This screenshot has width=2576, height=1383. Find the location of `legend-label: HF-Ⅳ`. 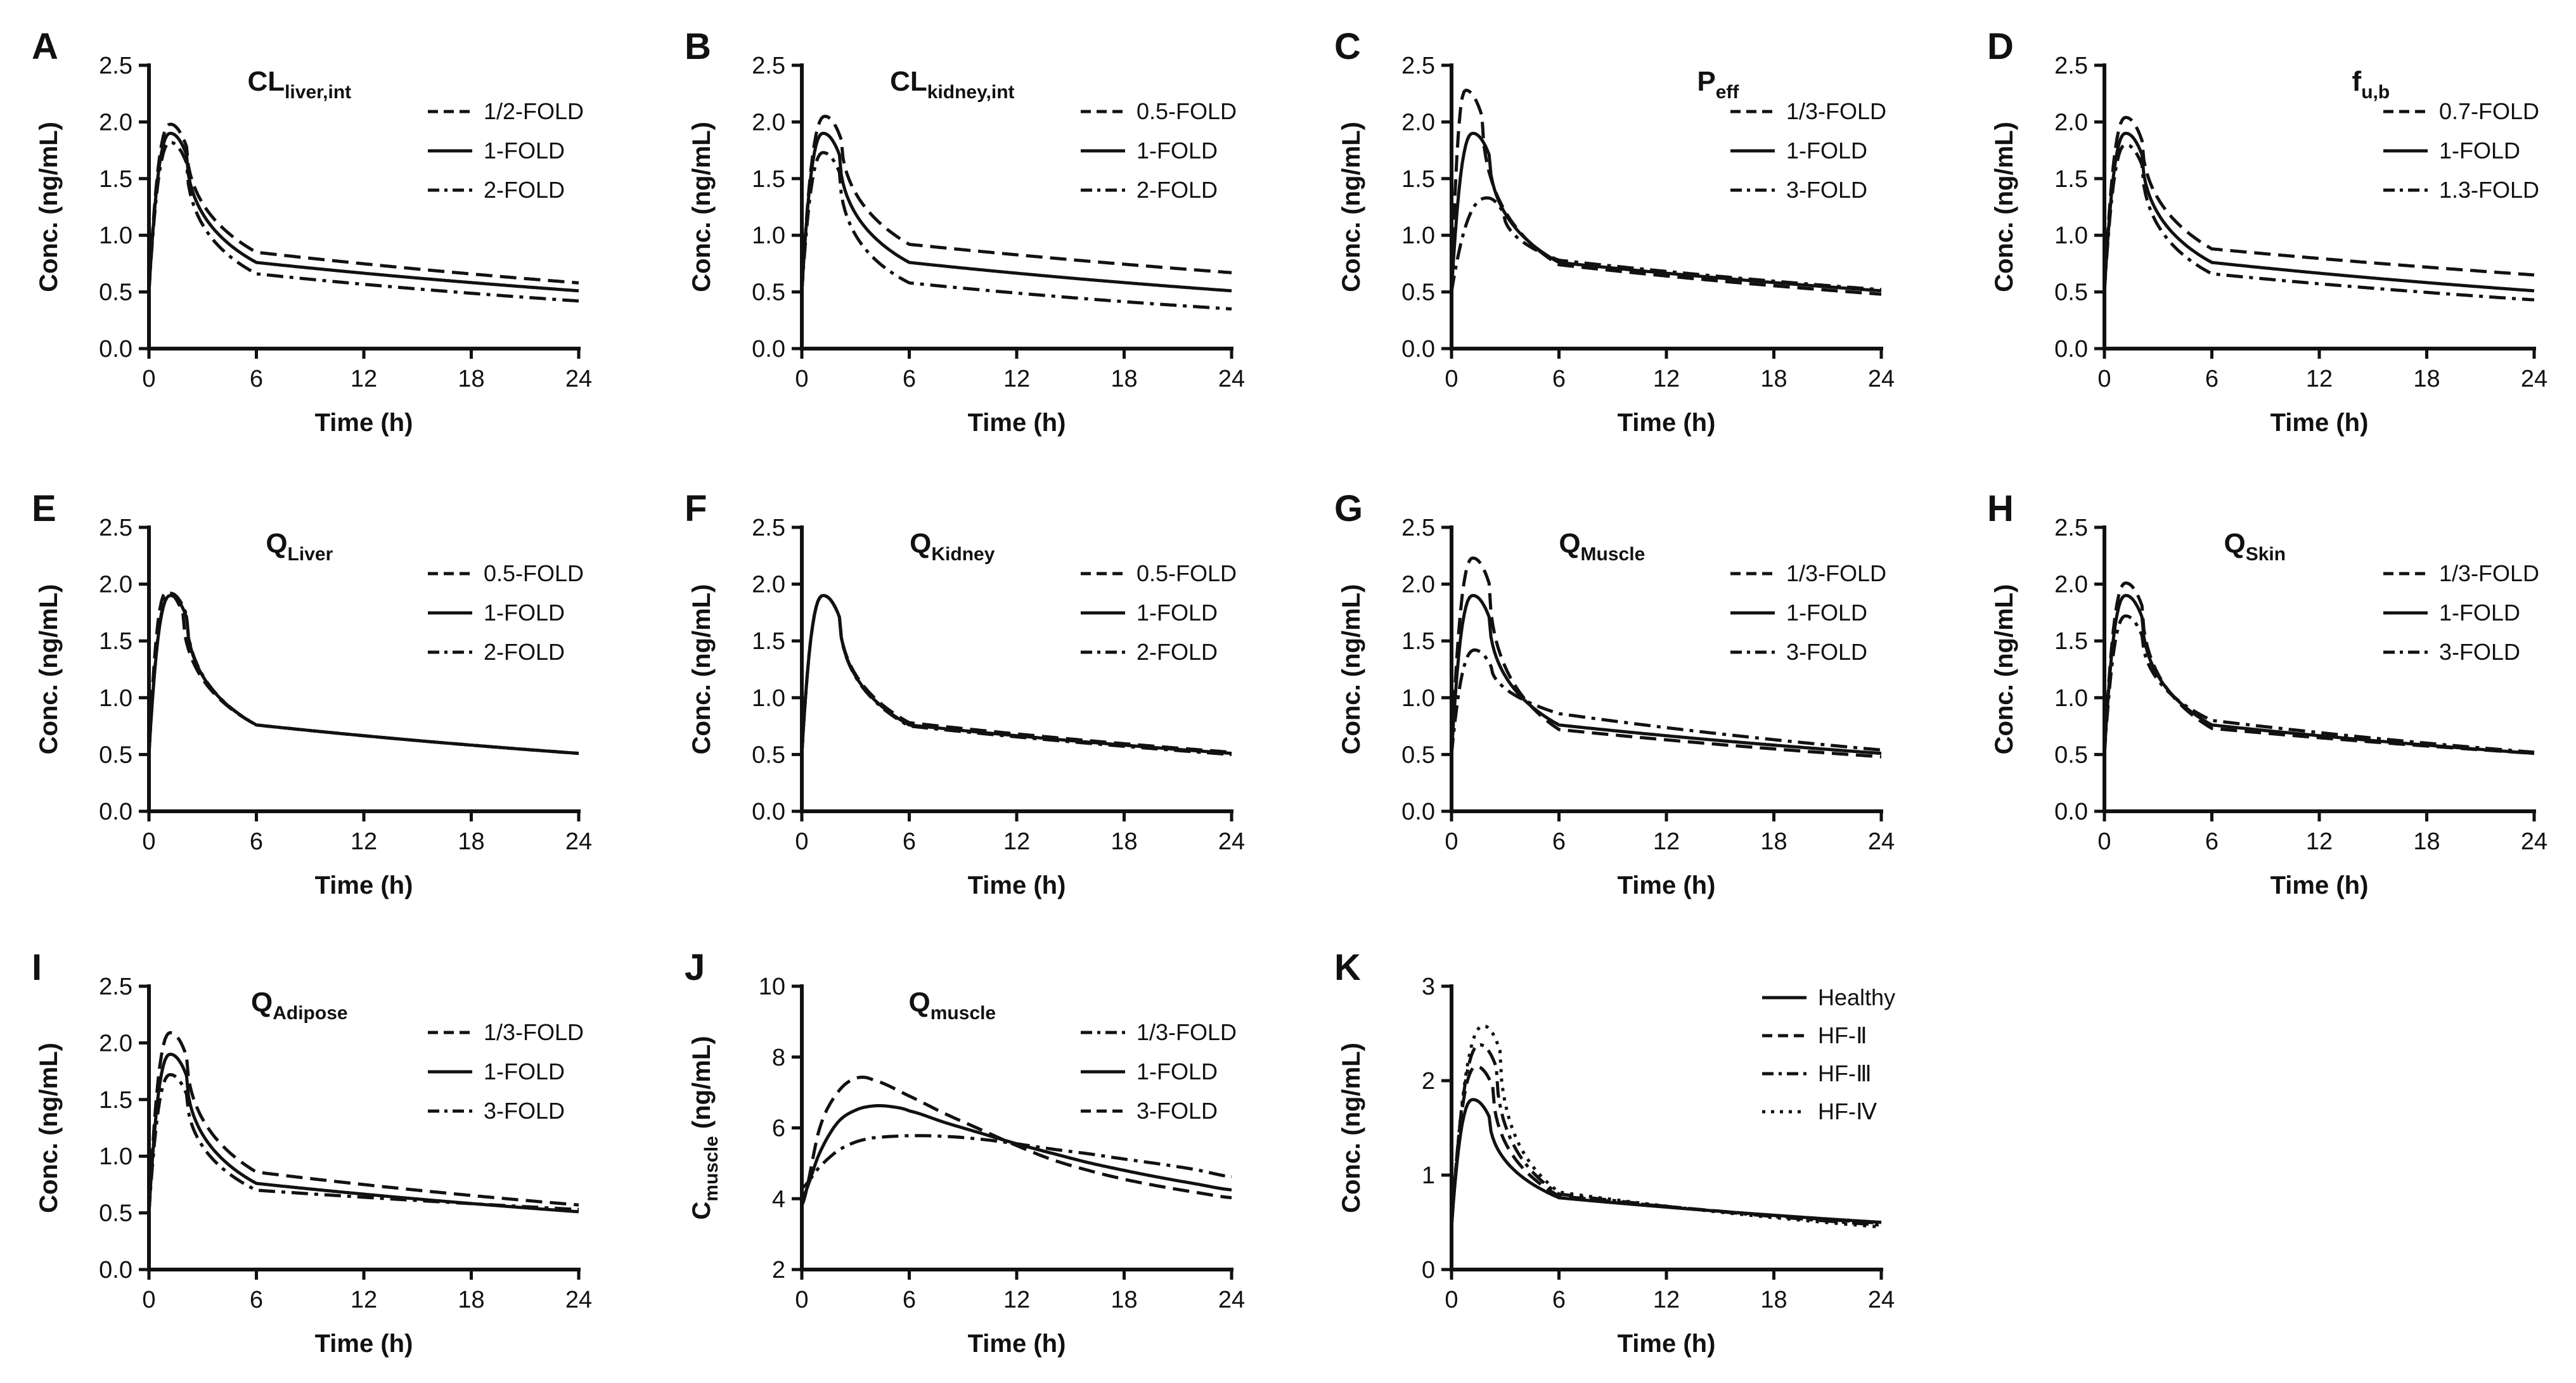

legend-label: HF-Ⅳ is located at coordinates (1847, 1111).